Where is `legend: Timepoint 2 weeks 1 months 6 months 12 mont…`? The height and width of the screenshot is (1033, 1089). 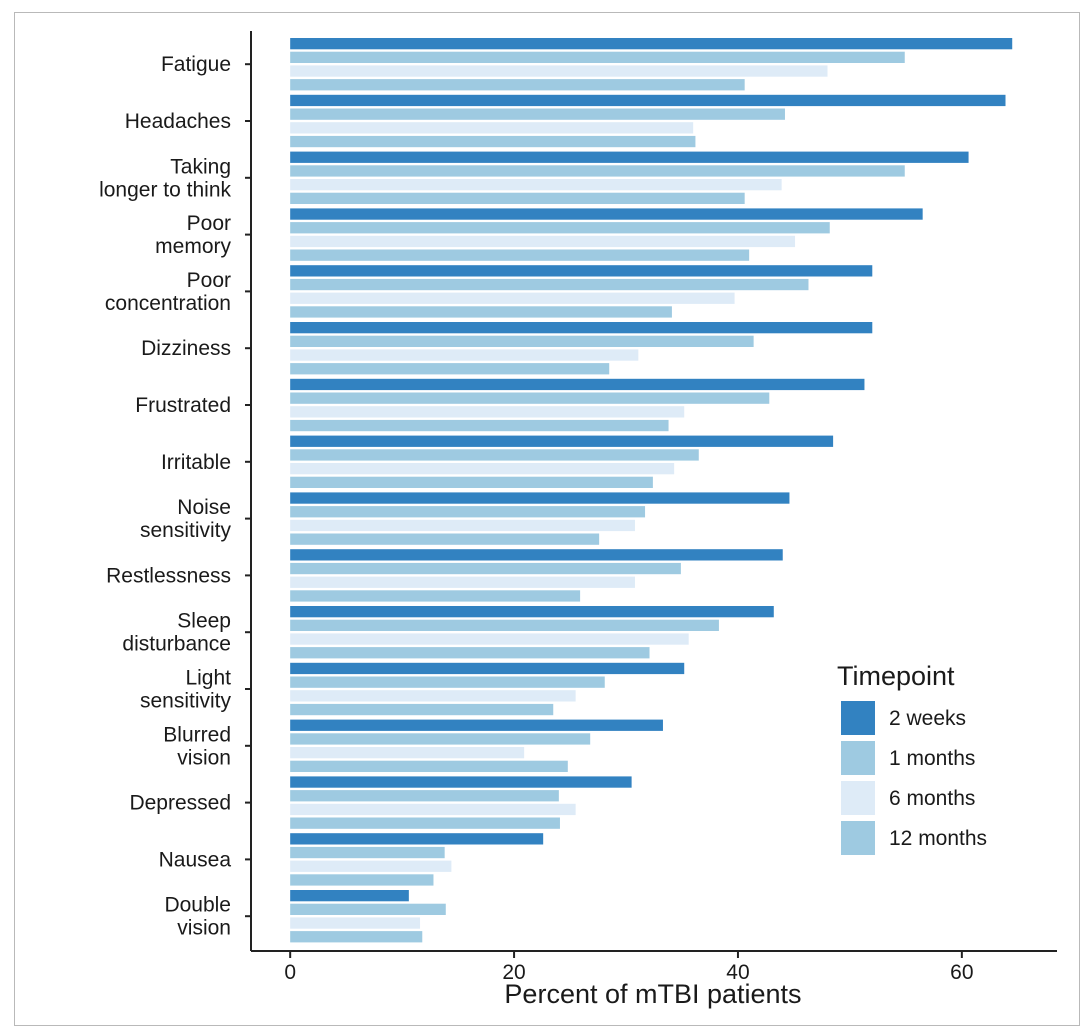 legend: Timepoint 2 weeks 1 months 6 months 12 mont… is located at coordinates (912, 758).